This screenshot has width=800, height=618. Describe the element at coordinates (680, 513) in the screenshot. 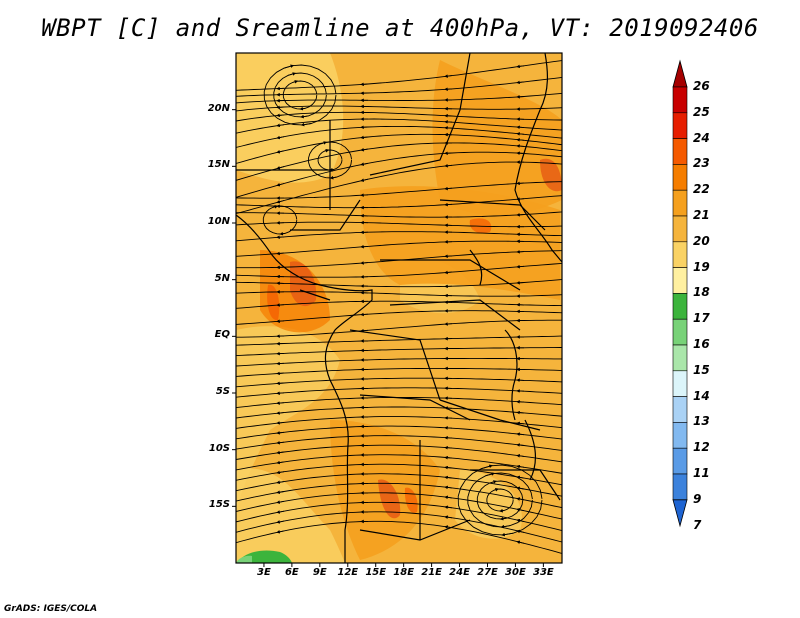

I see `colorbar-bottom-triangle` at that location.